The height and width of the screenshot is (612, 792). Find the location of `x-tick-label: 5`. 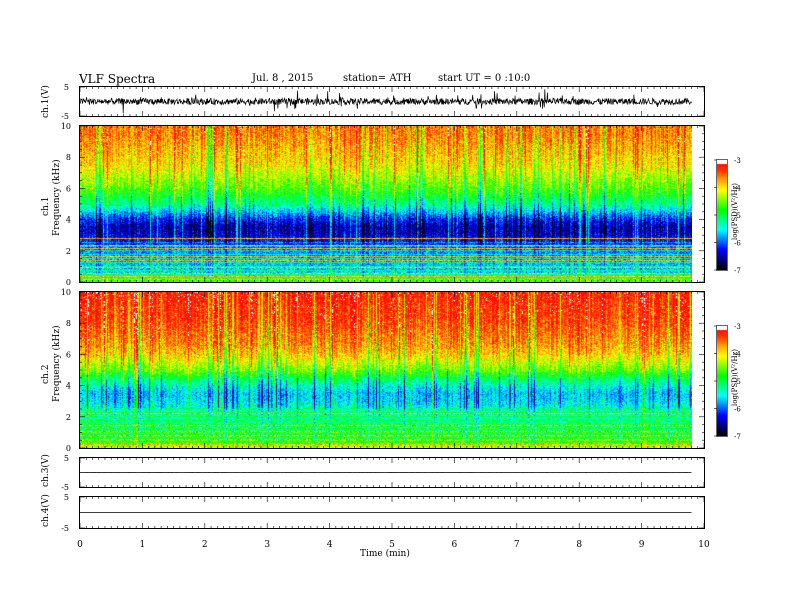

x-tick-label: 5 is located at coordinates (392, 545).